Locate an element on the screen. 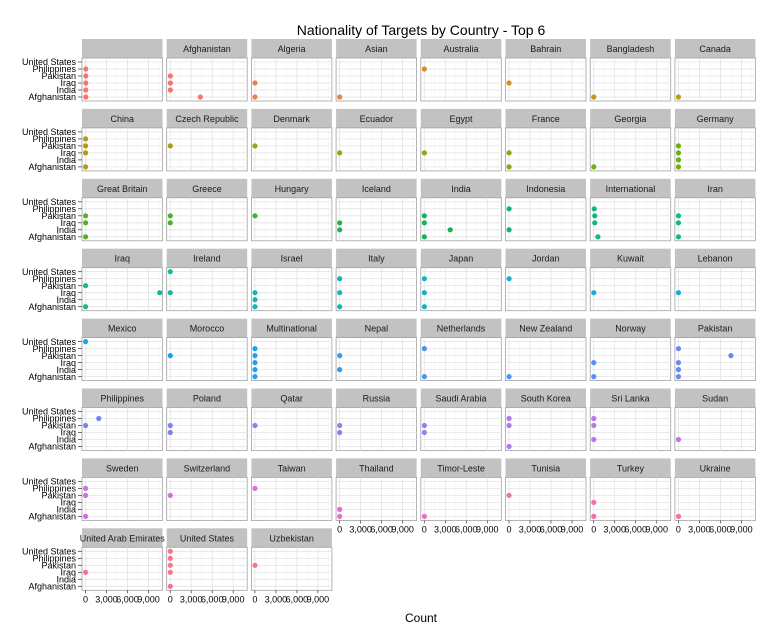 This screenshot has width=779, height=635. facet-panel: Russia is located at coordinates (376, 419).